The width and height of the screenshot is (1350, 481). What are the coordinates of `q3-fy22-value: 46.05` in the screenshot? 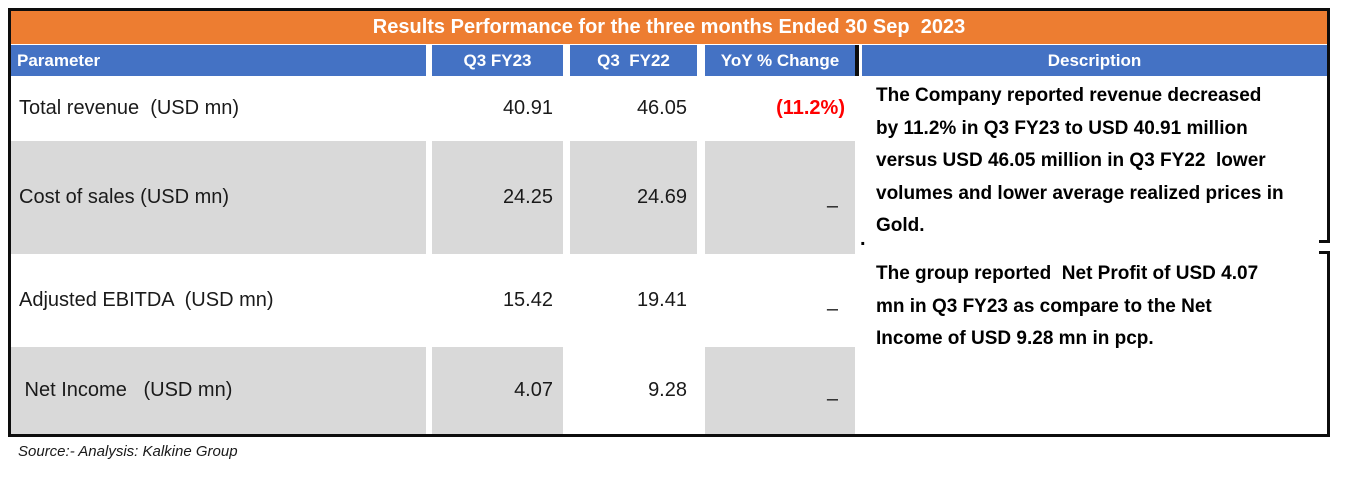 It's located at (661, 108).